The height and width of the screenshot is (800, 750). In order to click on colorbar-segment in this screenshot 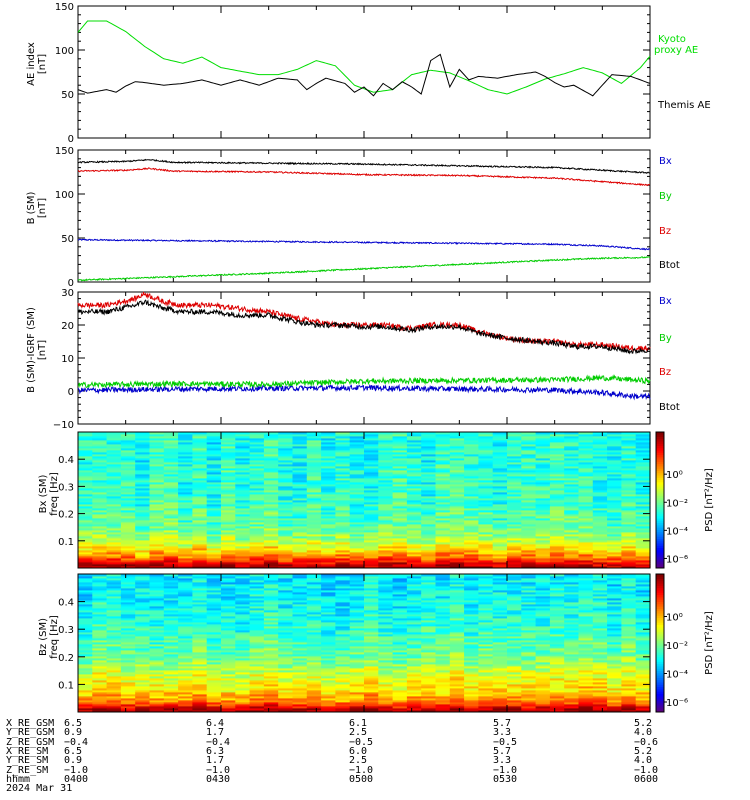, I will do `click(660, 476)`.